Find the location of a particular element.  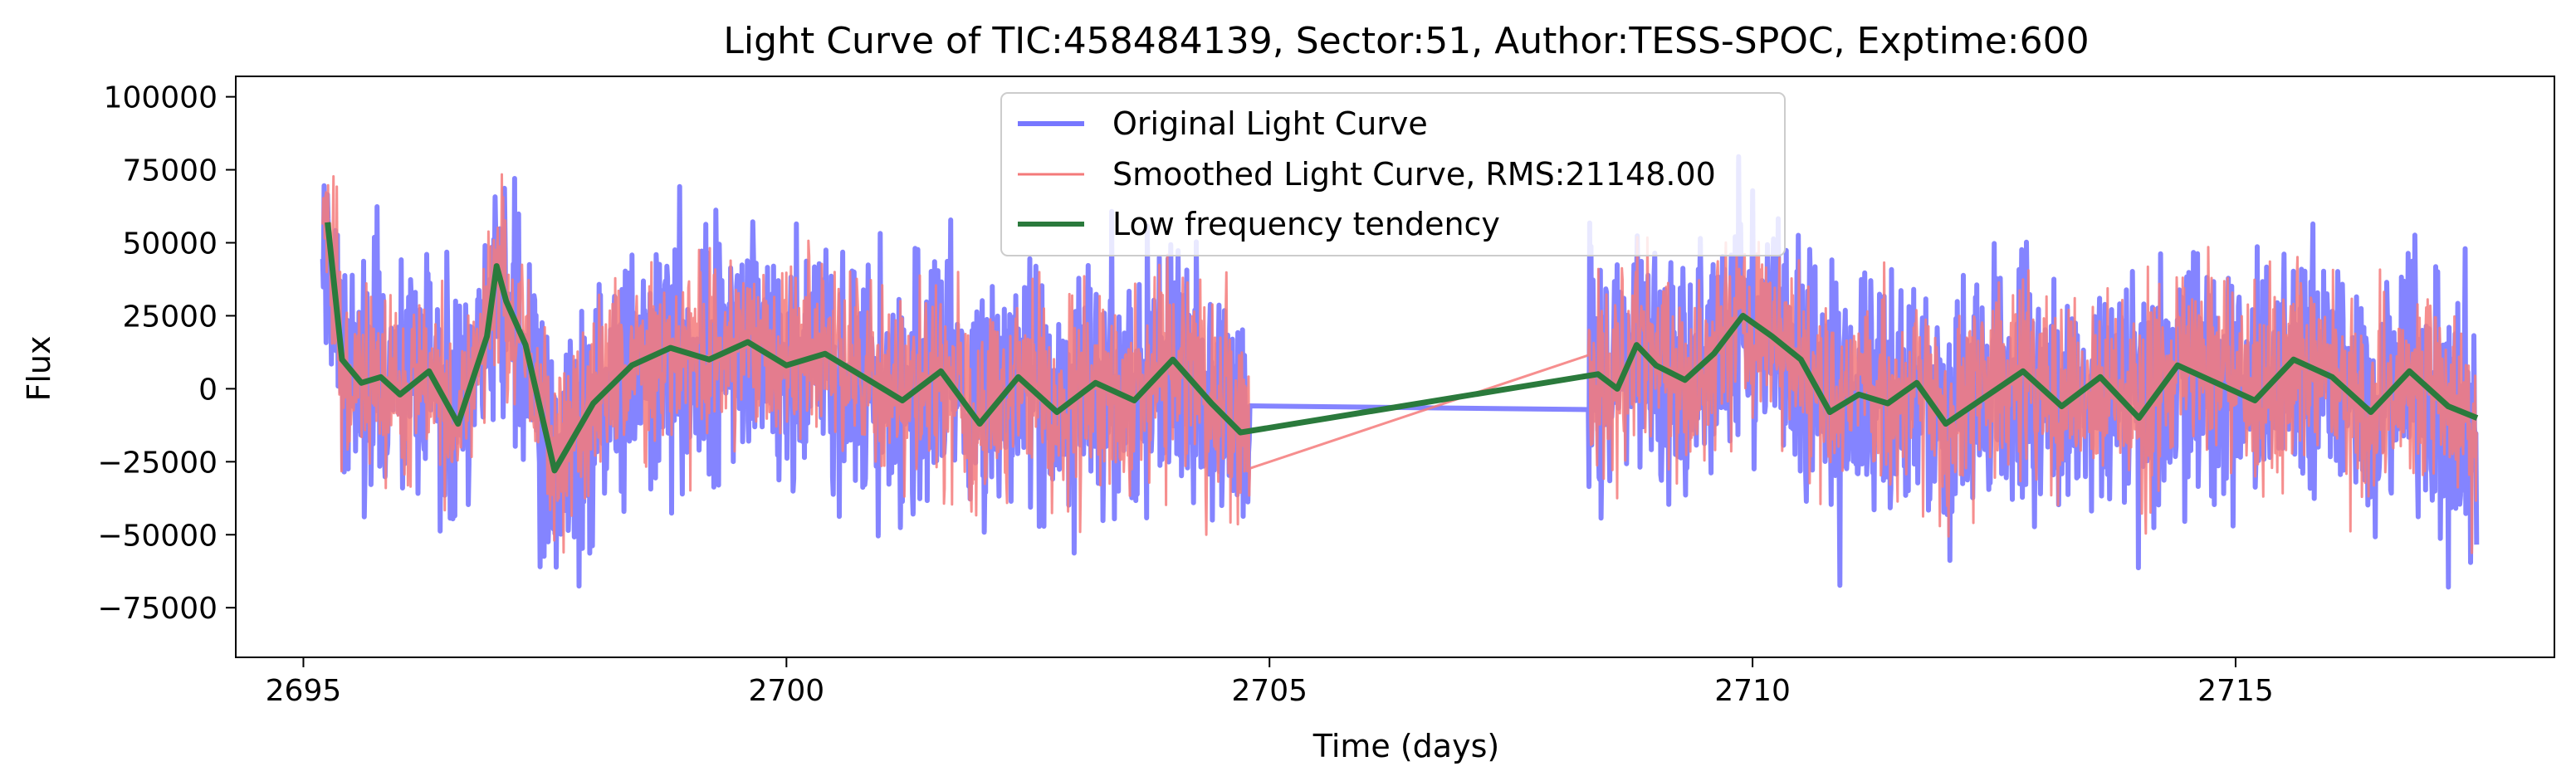

y-axis-label: Flux is located at coordinates (39, 369).